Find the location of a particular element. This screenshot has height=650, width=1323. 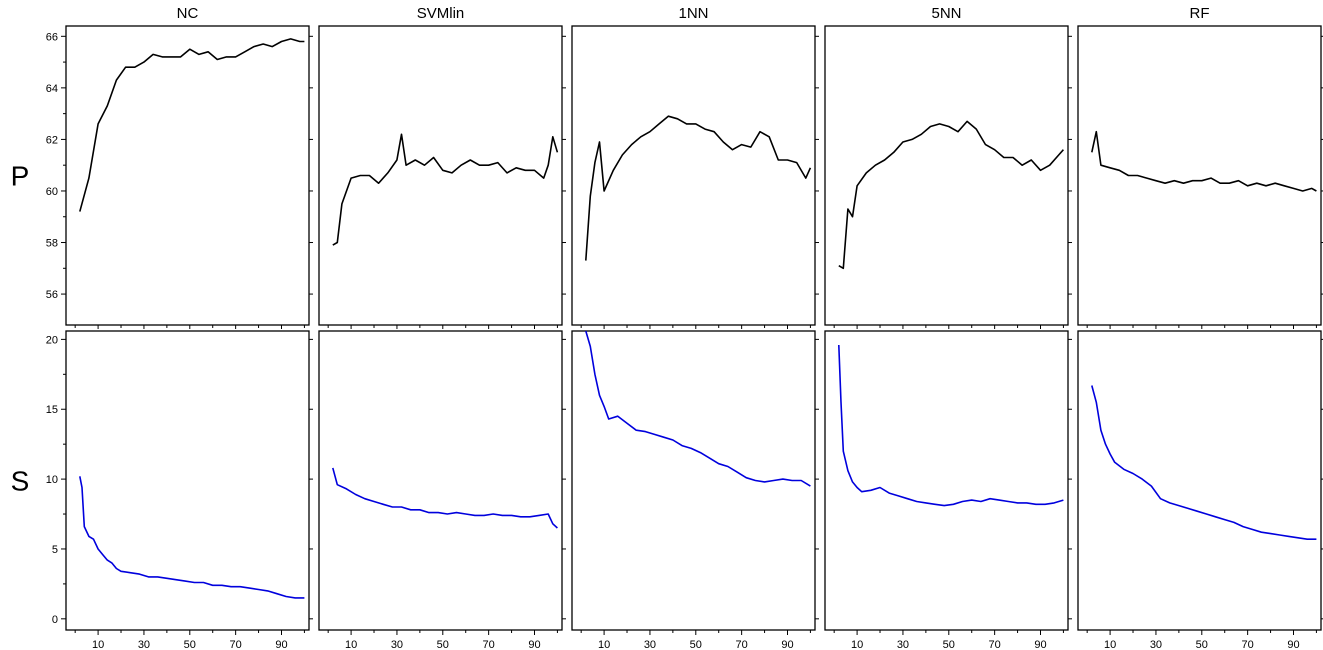

x-tick-label-rf-10: 10 is located at coordinates (1110, 644).